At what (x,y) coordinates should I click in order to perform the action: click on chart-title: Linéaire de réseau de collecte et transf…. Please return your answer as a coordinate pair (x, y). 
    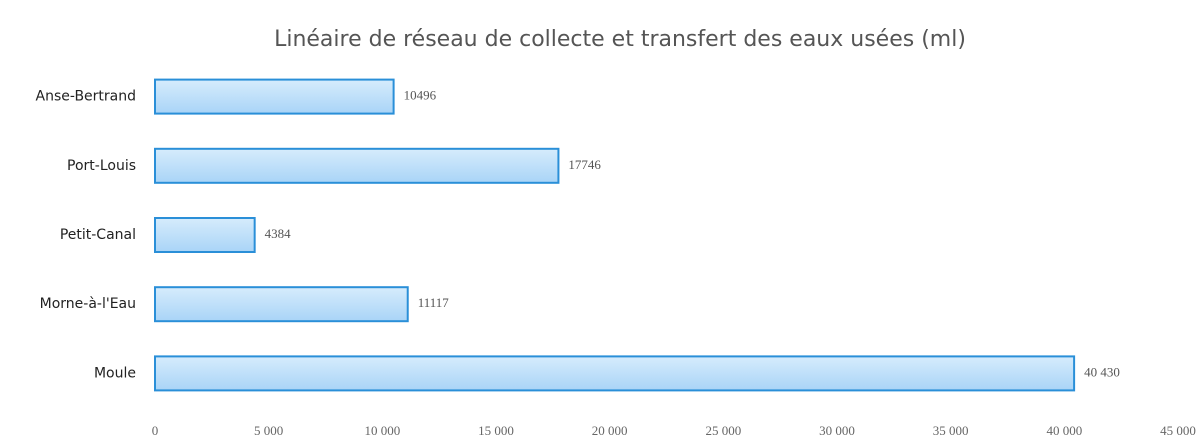
    Looking at the image, I should click on (620, 39).